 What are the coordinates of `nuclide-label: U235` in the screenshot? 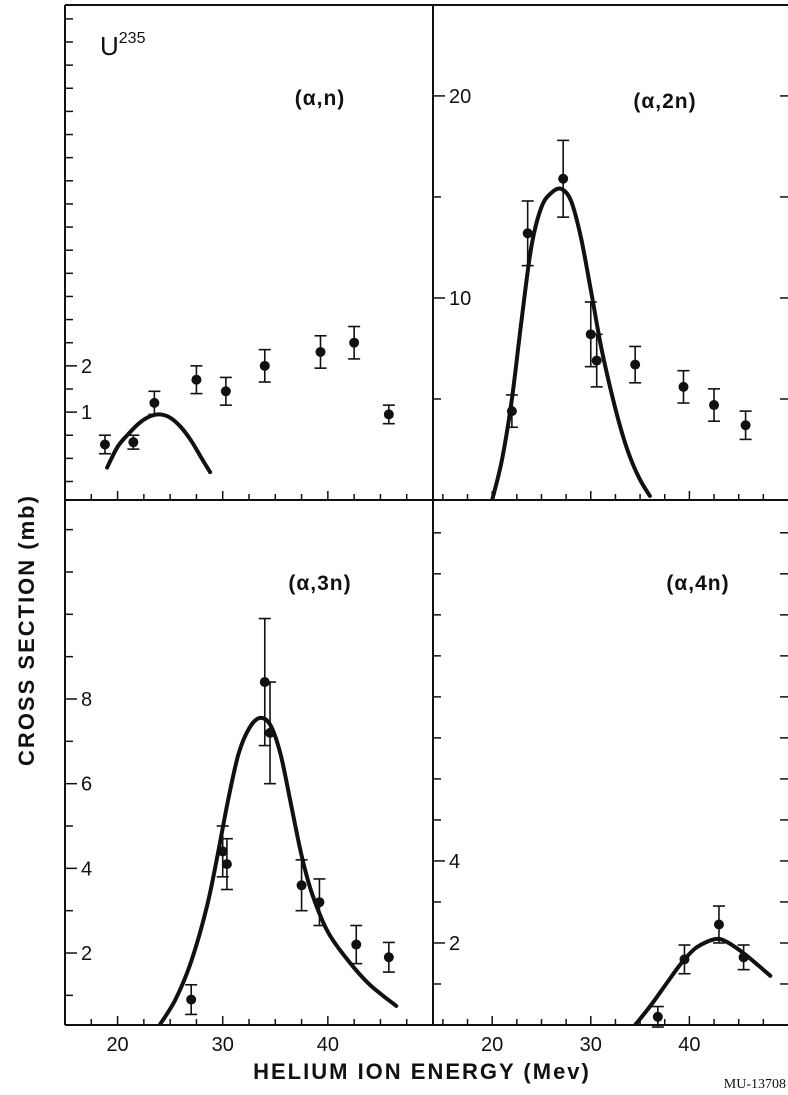 It's located at (123, 45).